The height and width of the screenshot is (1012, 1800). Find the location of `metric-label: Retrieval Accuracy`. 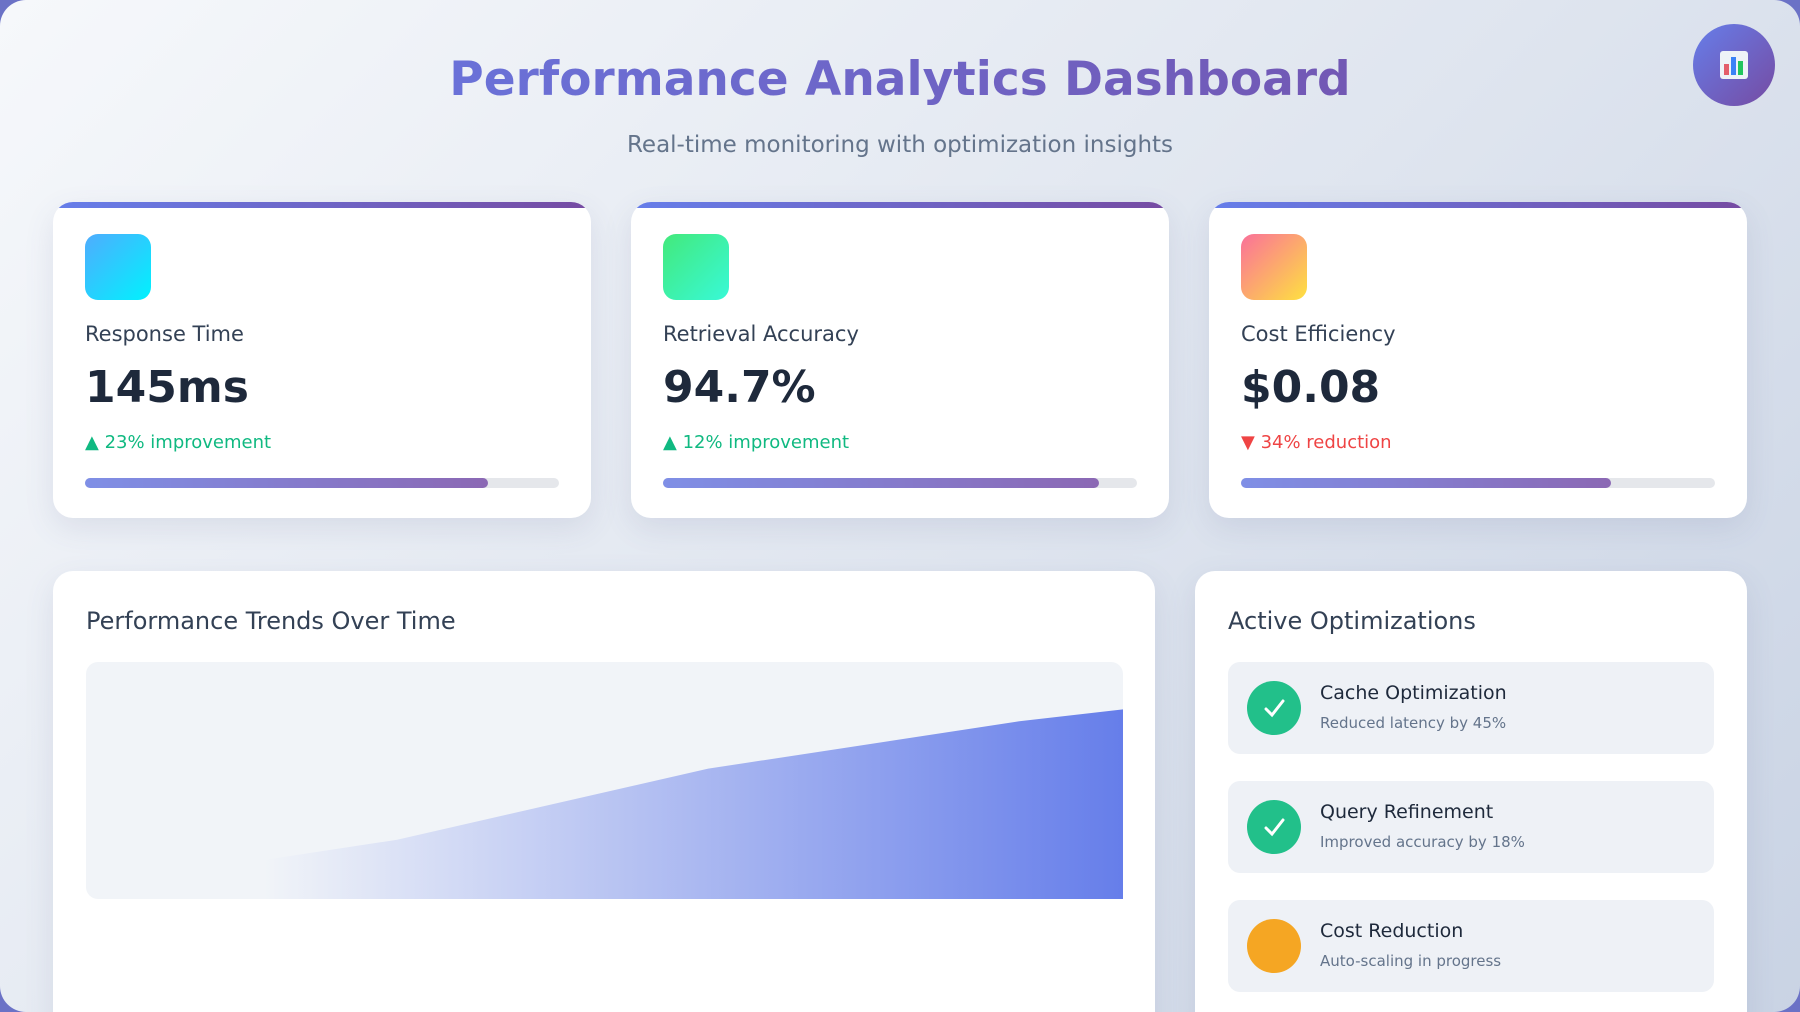

metric-label: Retrieval Accuracy is located at coordinates (761, 334).